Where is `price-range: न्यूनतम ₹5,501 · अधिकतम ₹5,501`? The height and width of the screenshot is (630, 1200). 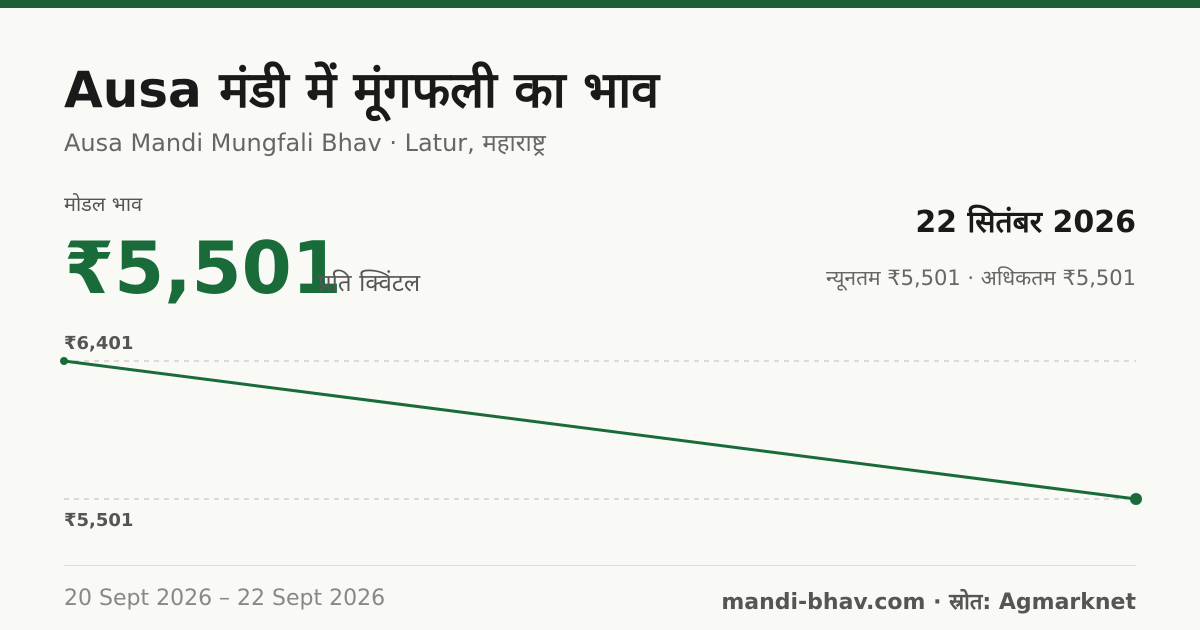 price-range: न्यूनतम ₹5,501 · अधिकतम ₹5,501 is located at coordinates (981, 278).